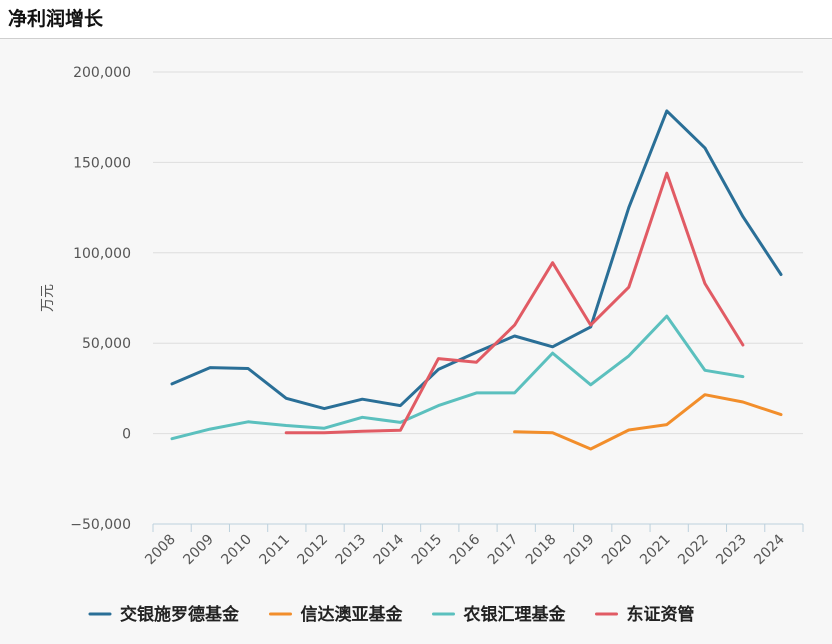 The image size is (832, 644). I want to click on x-tick-label: 2009, so click(198, 550).